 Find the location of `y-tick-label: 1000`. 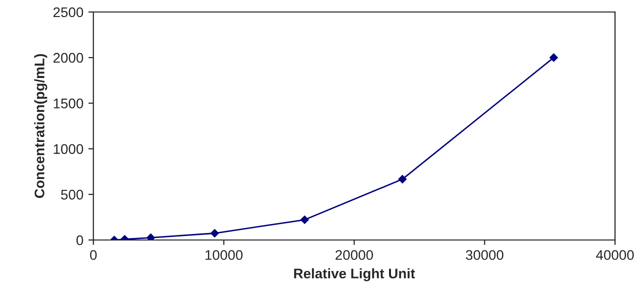

y-tick-label: 1000 is located at coordinates (69, 149).